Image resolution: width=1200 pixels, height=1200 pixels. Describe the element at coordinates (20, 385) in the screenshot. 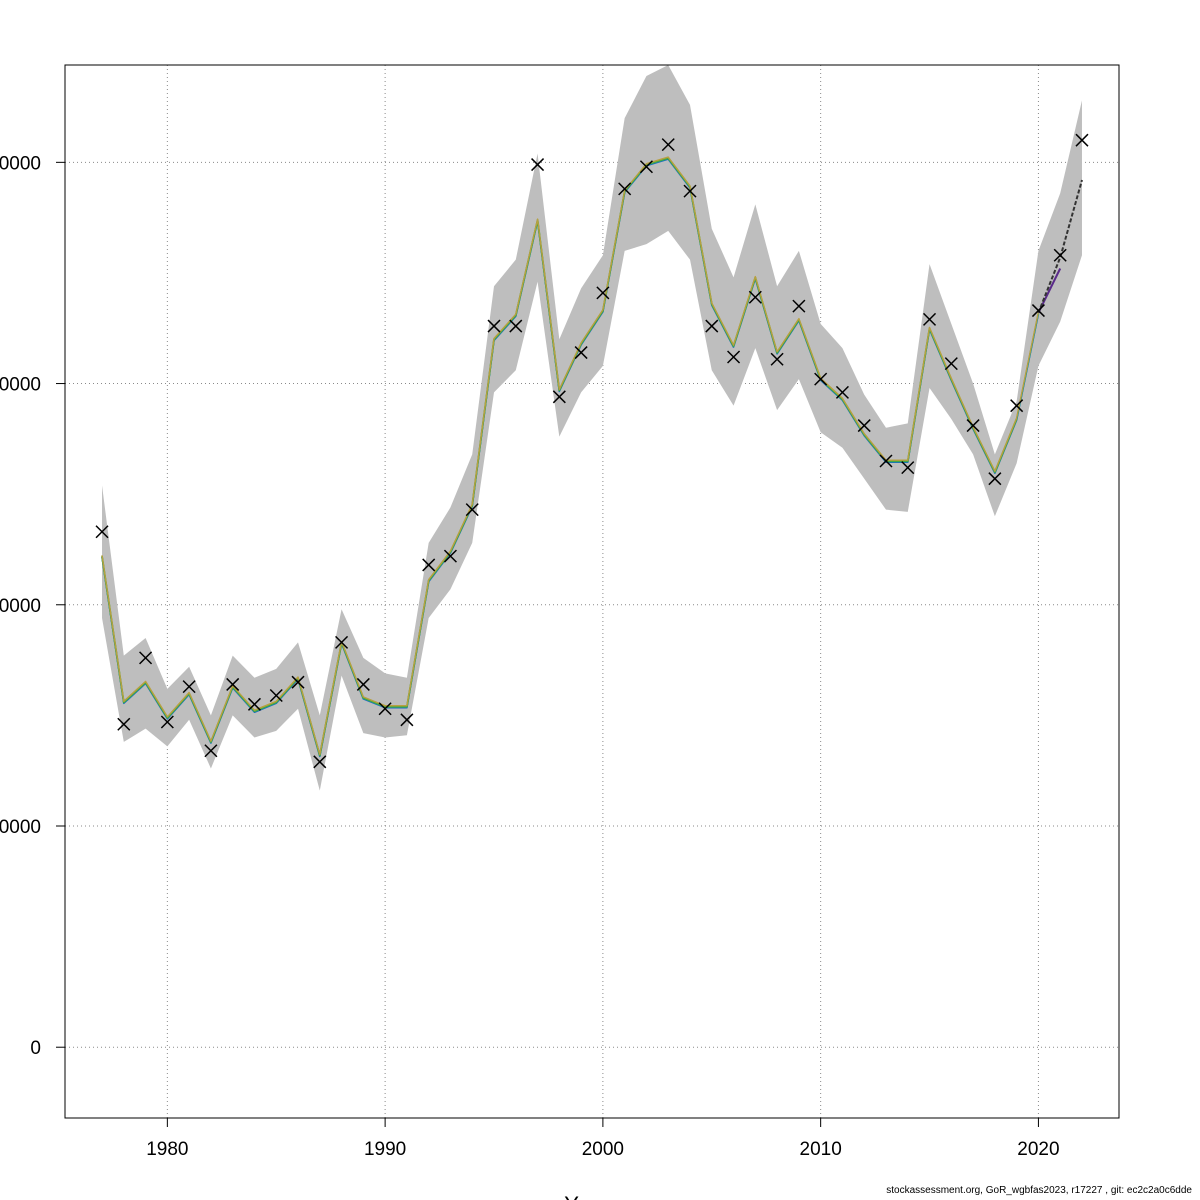

I see `y-tick-label: 150000` at that location.